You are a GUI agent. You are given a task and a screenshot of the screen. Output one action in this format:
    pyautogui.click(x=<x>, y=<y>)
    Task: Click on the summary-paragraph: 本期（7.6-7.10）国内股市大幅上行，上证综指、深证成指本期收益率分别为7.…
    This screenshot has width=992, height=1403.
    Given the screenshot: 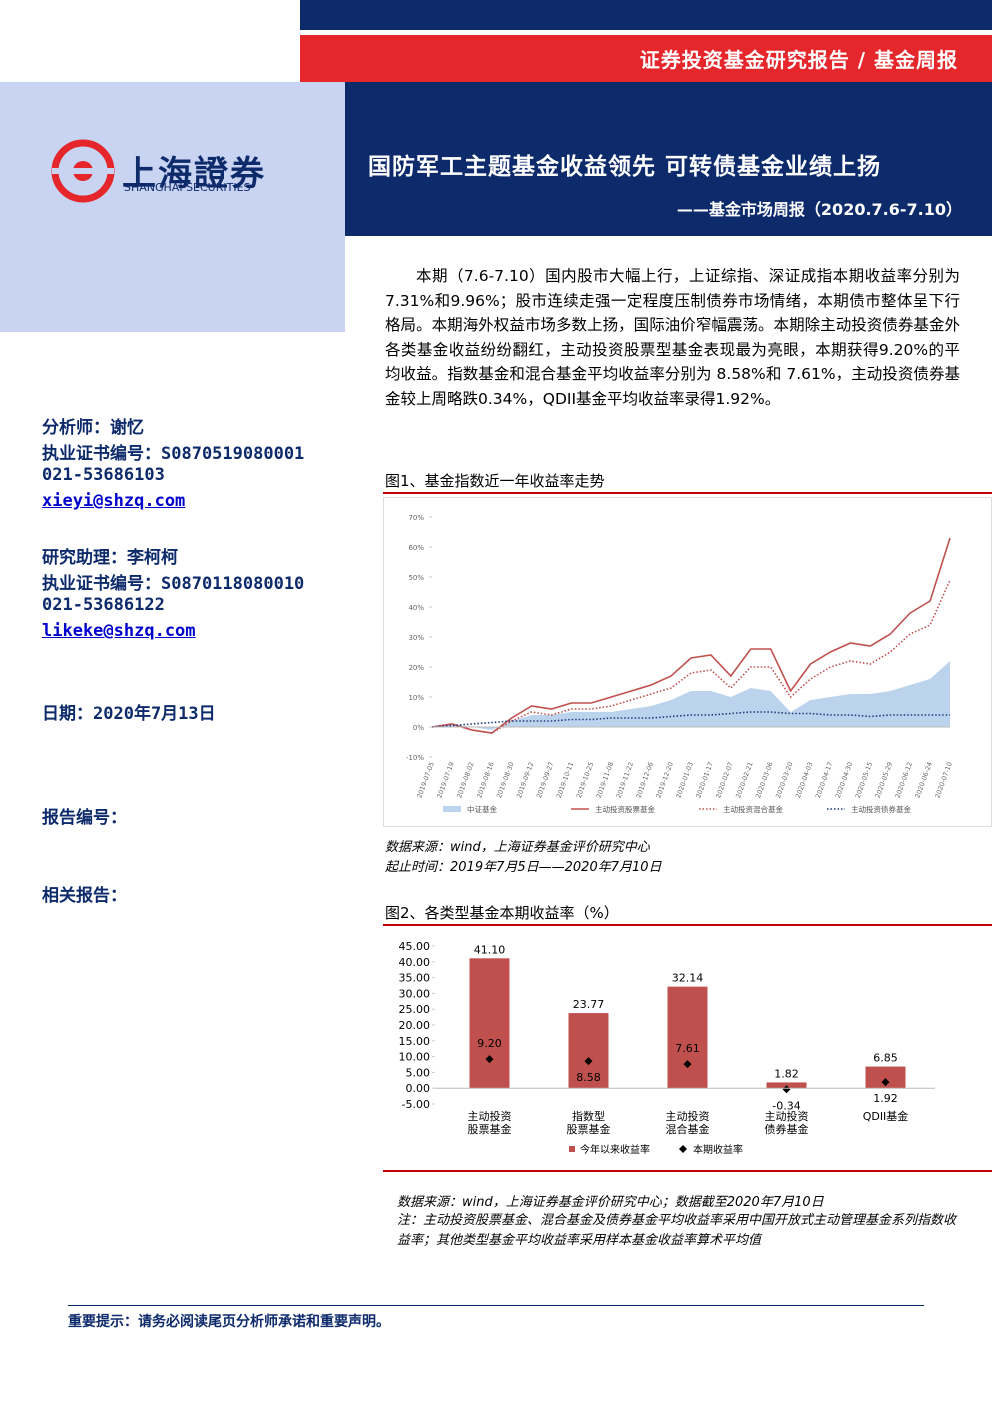 What is the action you would take?
    pyautogui.click(x=672, y=337)
    